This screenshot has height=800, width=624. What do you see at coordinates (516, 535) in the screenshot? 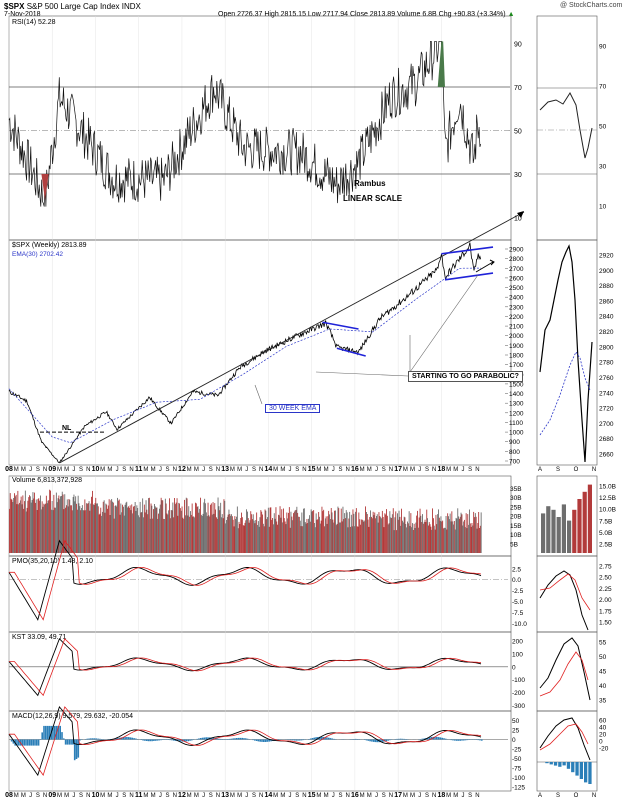
I see `volume-tick: 10B` at bounding box center [516, 535].